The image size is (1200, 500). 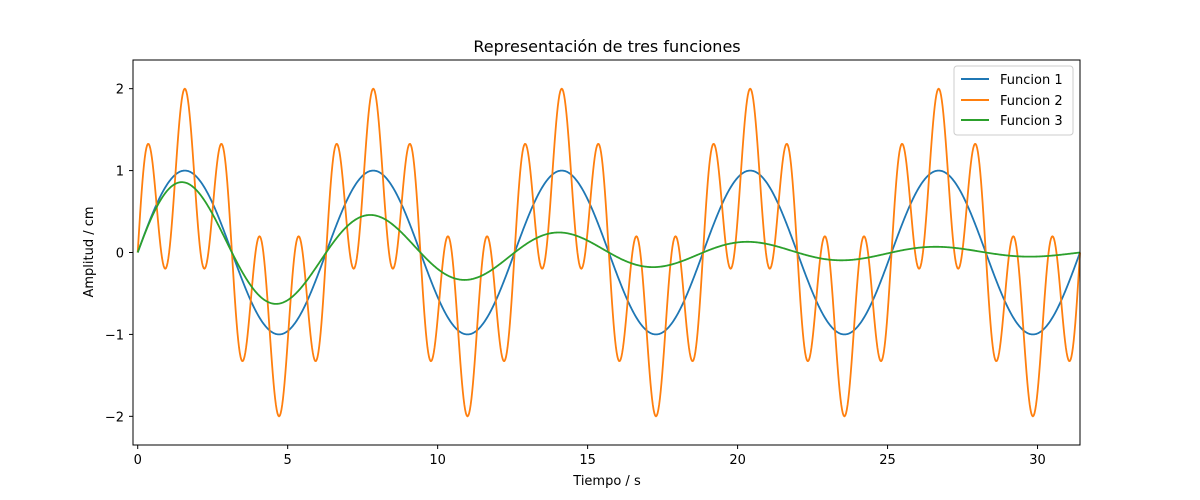 I want to click on x-tick-label: 15, so click(x=587, y=460).